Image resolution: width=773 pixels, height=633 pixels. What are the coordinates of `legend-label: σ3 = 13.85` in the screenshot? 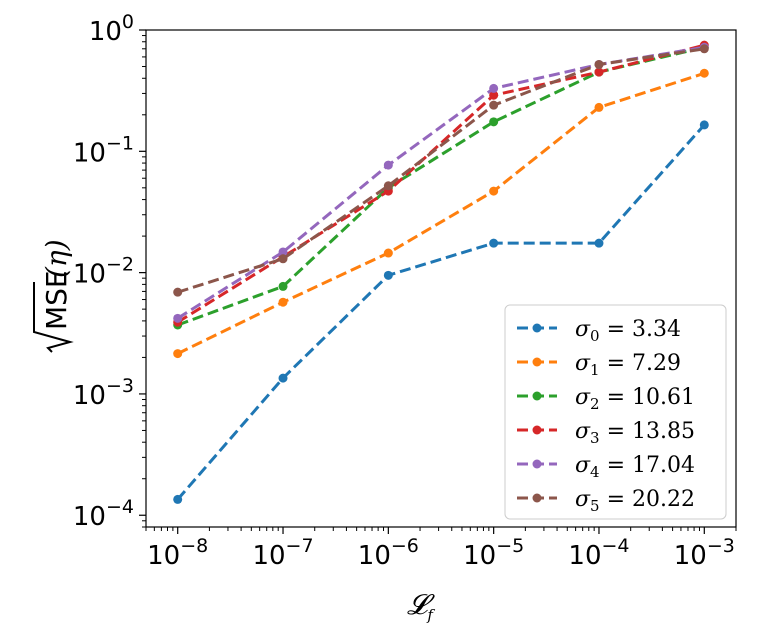 It's located at (635, 433).